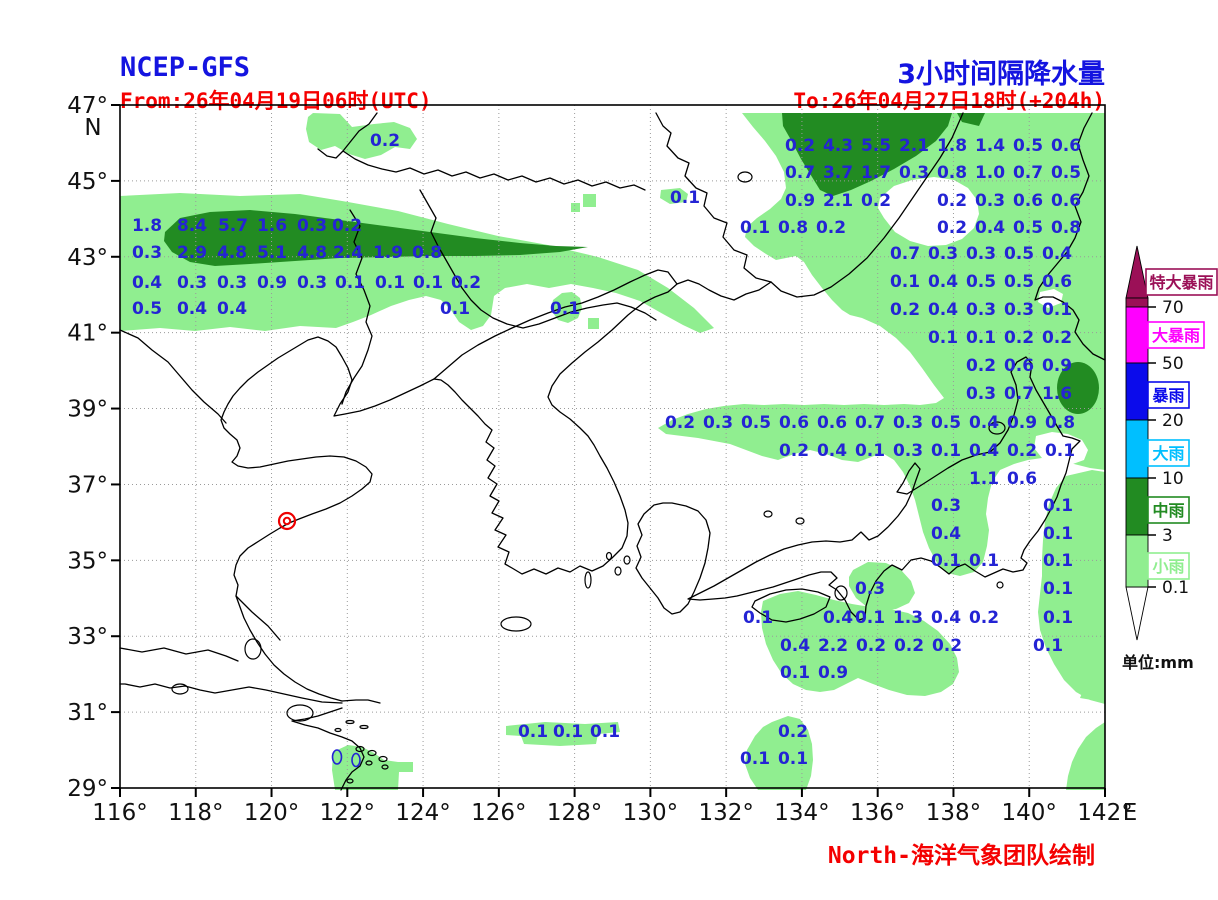  Describe the element at coordinates (1167, 536) in the screenshot. I see `legend-threshold-label: 3` at that location.